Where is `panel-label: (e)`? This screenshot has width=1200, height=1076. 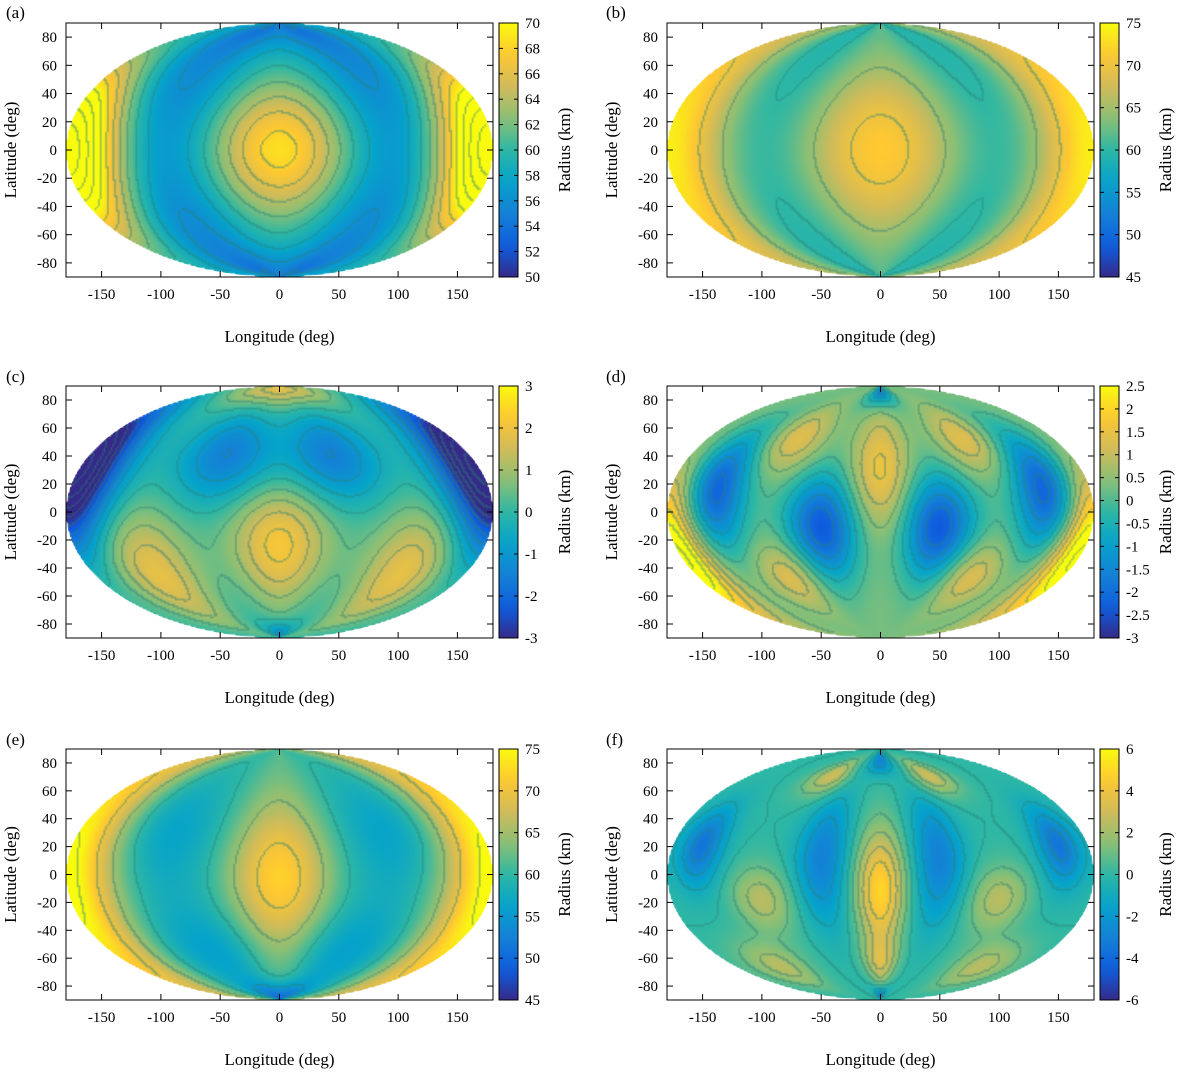
panel-label: (e) is located at coordinates (15, 739).